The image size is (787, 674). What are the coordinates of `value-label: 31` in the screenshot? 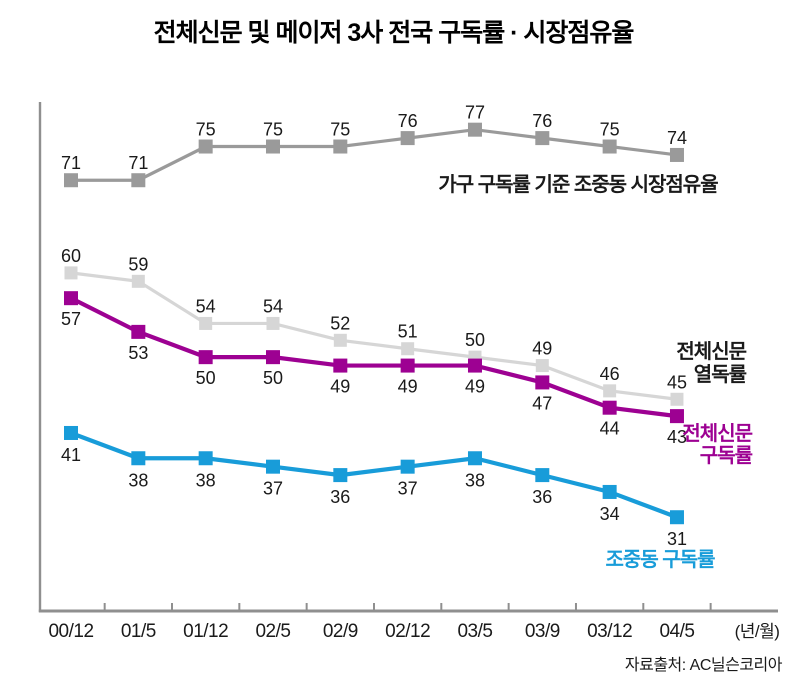 It's located at (677, 539).